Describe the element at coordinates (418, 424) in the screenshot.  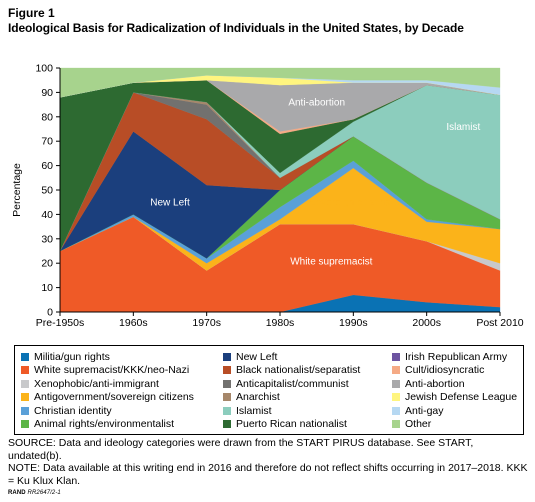
I see `legend-label: Other` at that location.